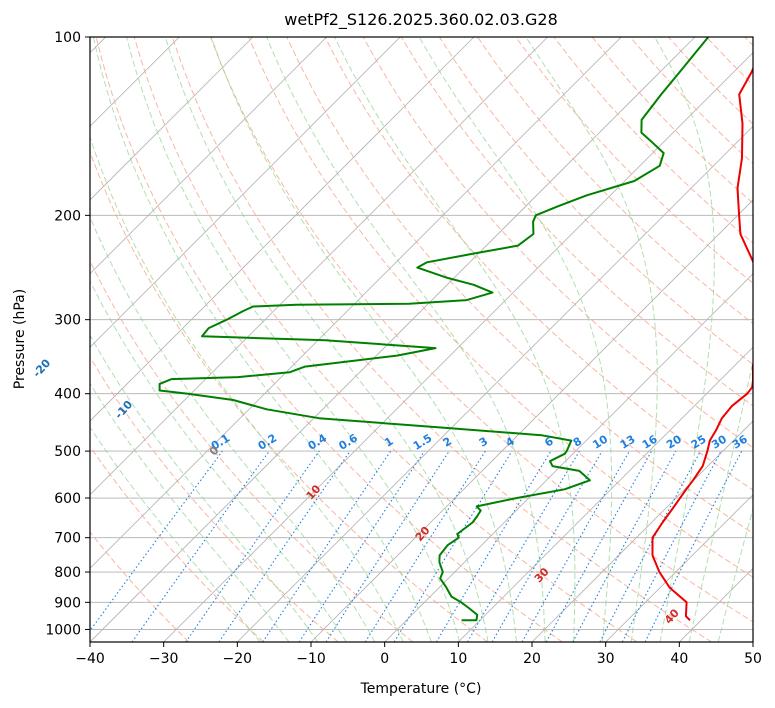 The width and height of the screenshot is (775, 708). Describe the element at coordinates (421, 689) in the screenshot. I see `x-axis-label: Temperature (°C)` at that location.